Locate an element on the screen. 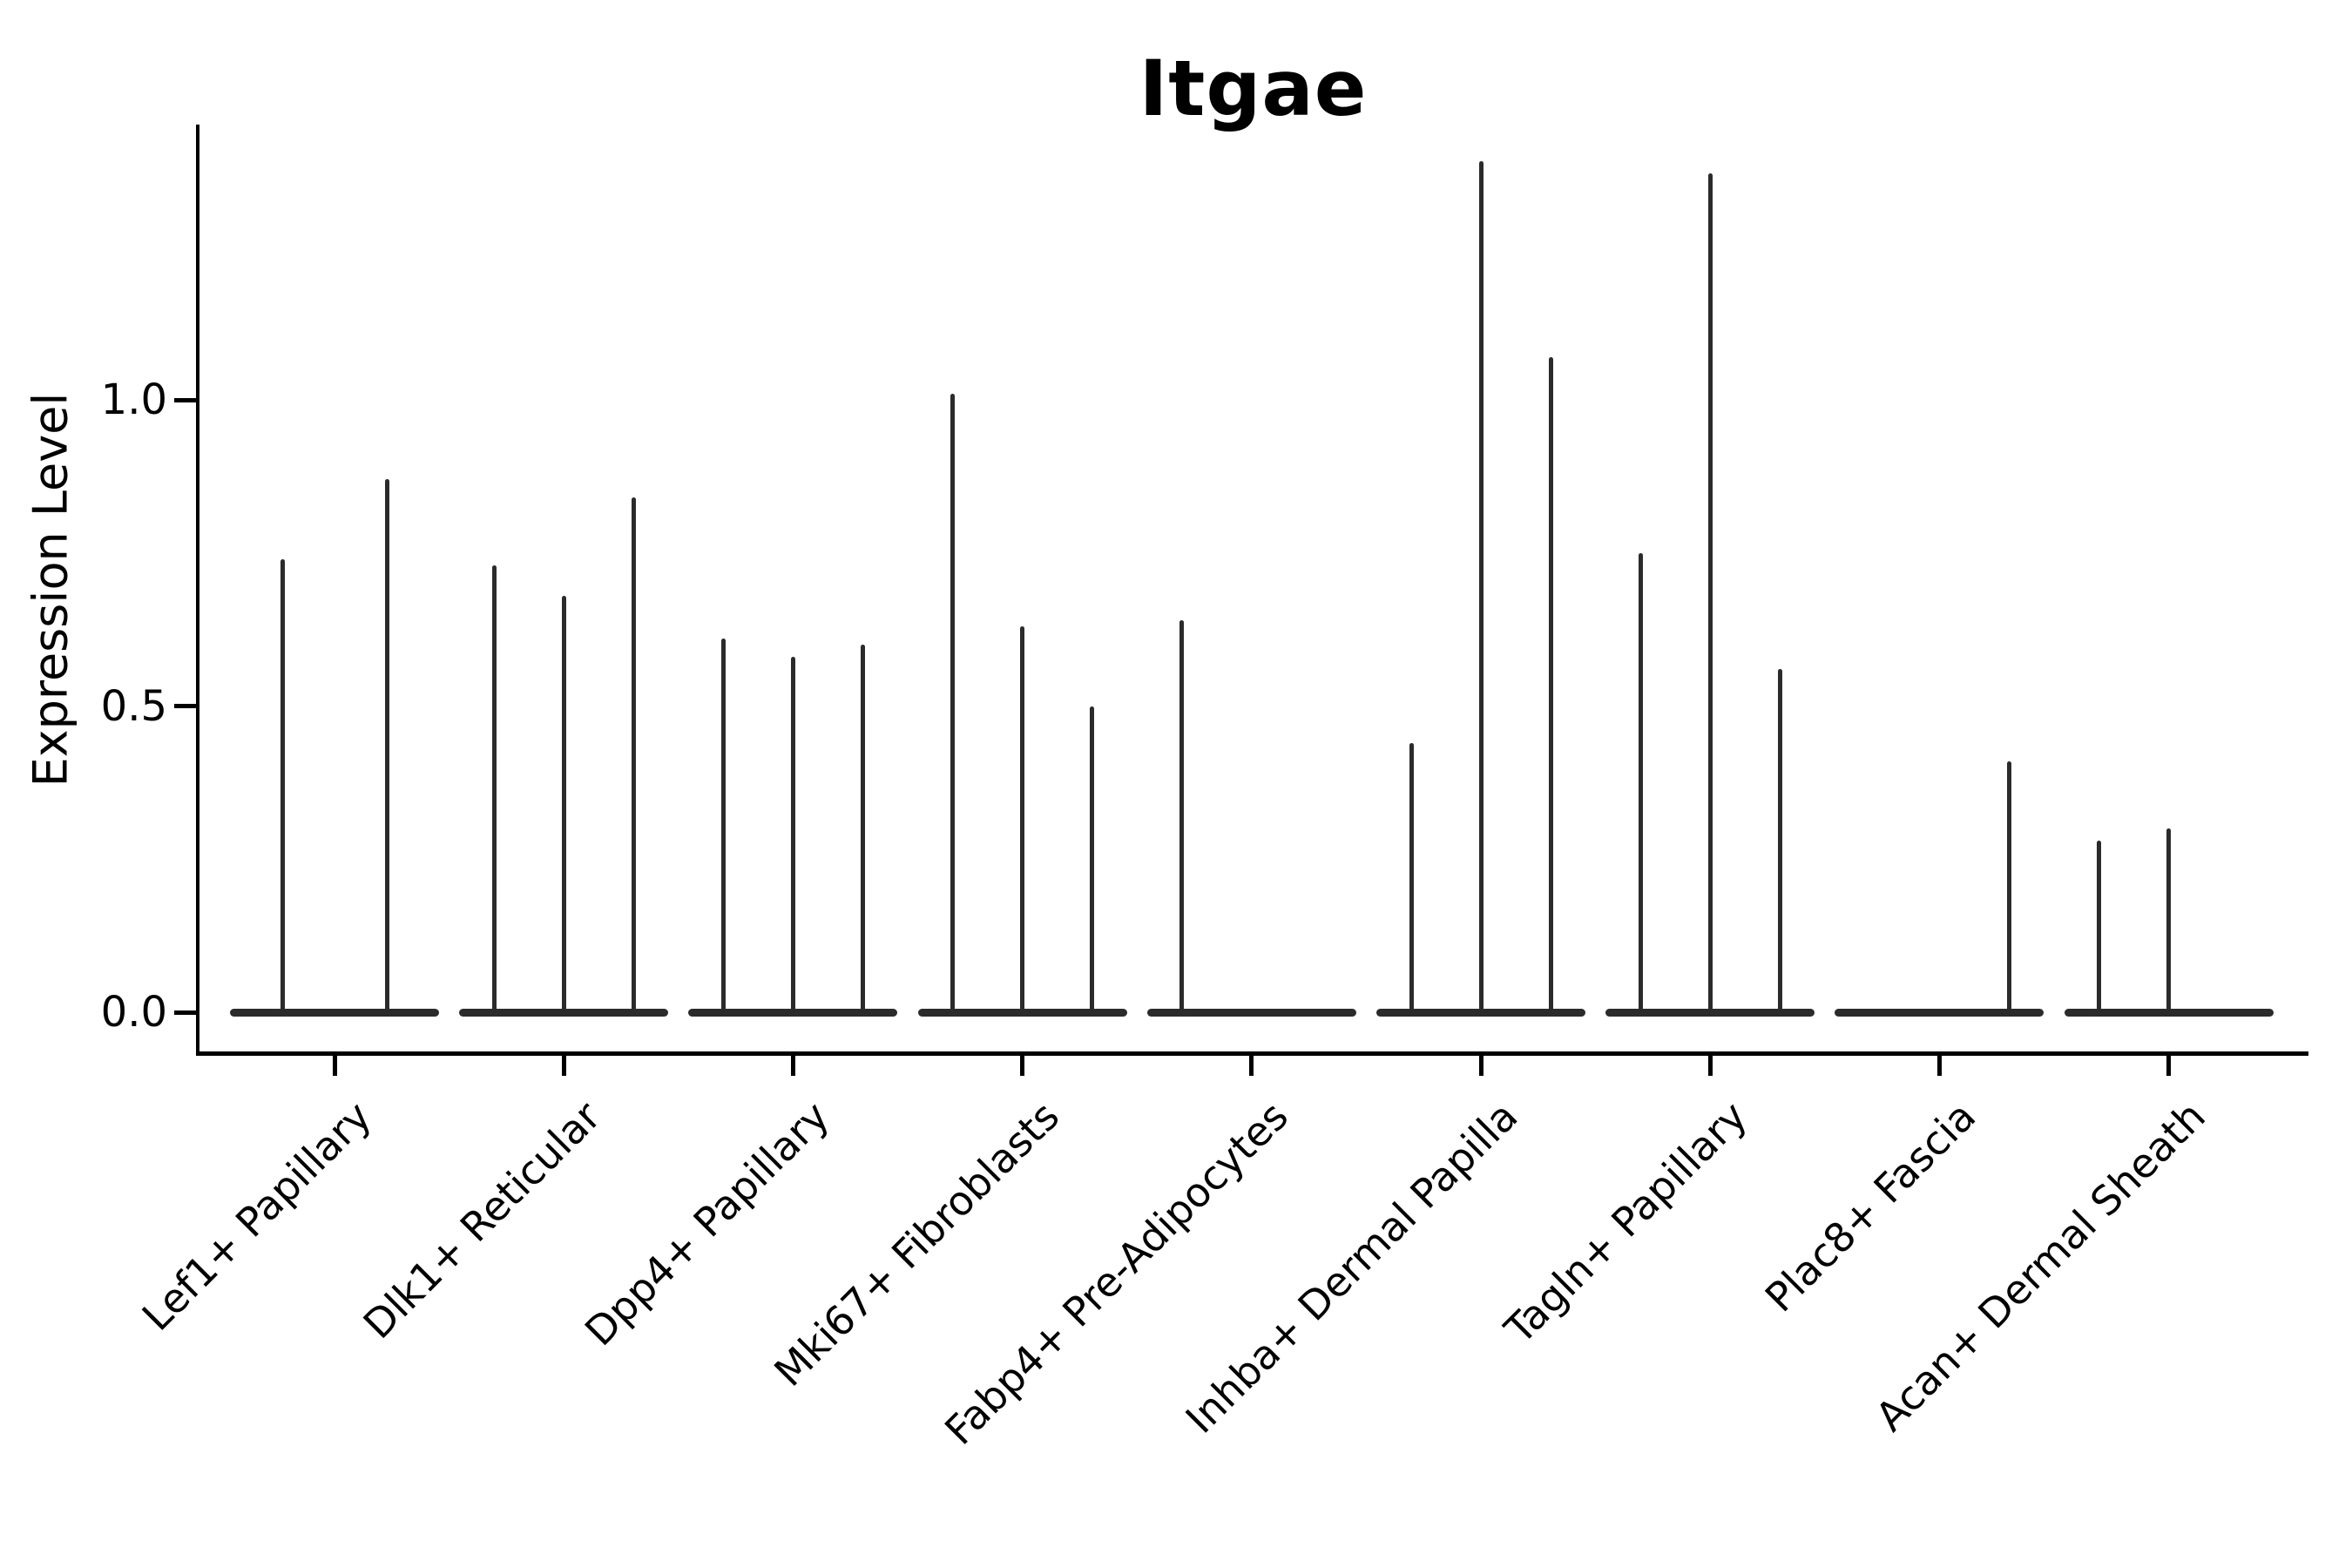 The image size is (2352, 1568). plot-title: Itgae is located at coordinates (1253, 88).